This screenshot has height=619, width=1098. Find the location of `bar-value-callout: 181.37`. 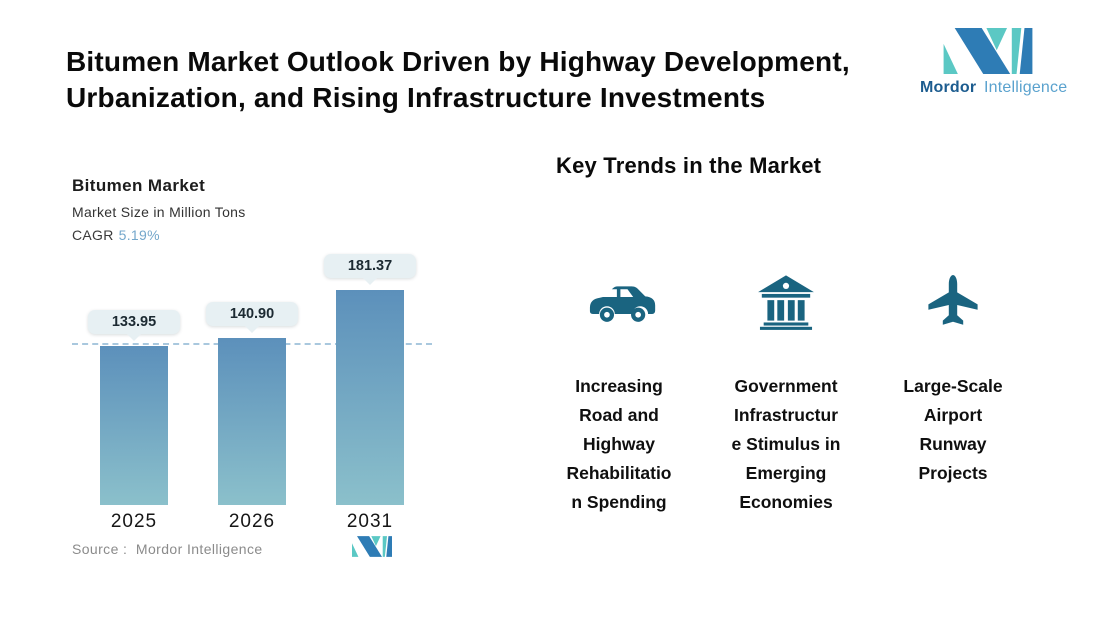

bar-value-callout: 181.37 is located at coordinates (370, 266).